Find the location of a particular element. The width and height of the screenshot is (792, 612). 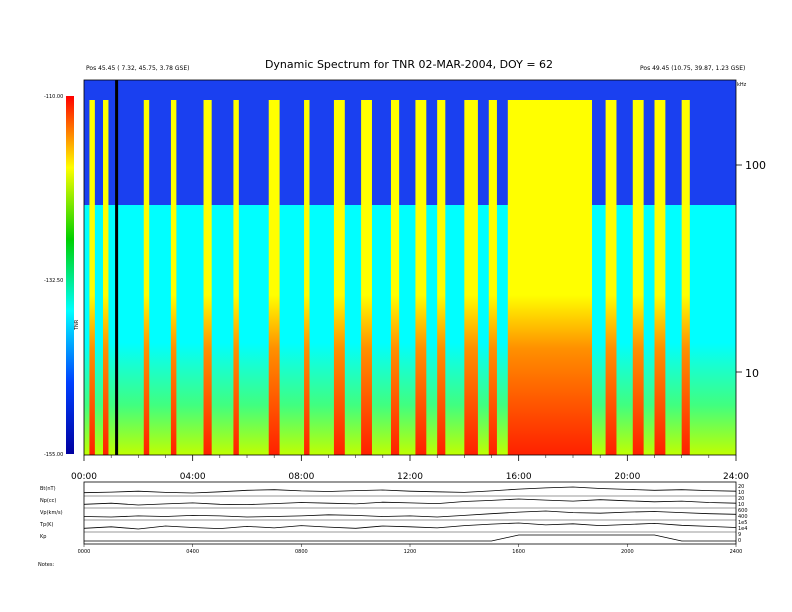

header-left-position: Pos 45.45 ( 7.32, 45.75, 3.78 GSE) is located at coordinates (137, 68).